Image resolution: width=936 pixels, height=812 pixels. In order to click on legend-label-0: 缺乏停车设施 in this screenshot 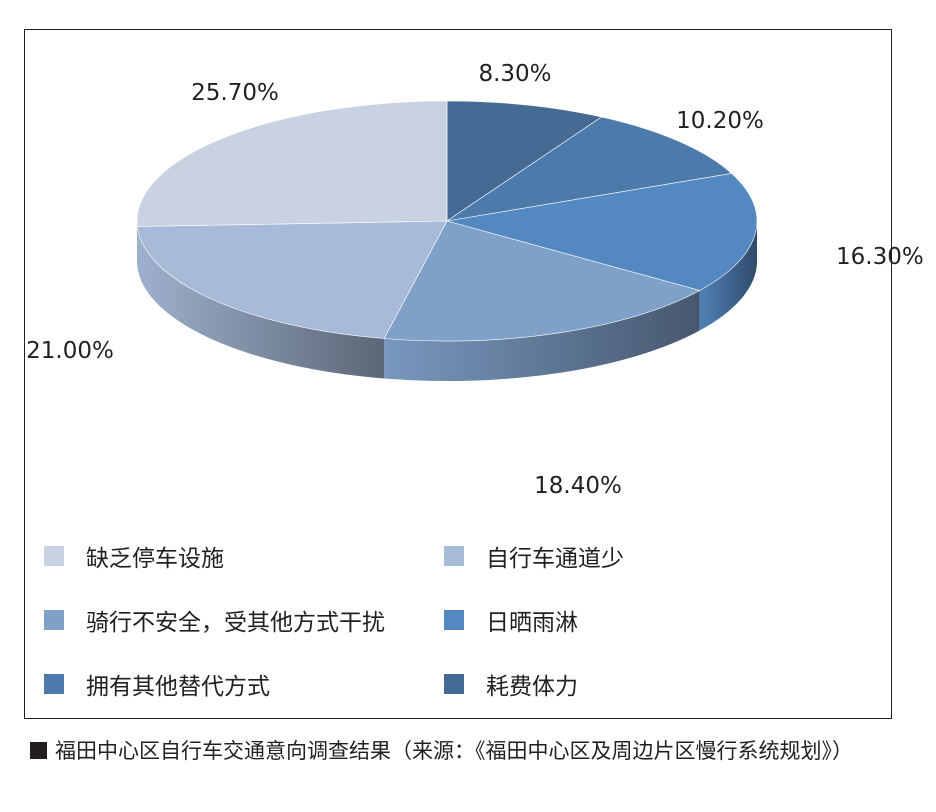, I will do `click(155, 559)`.